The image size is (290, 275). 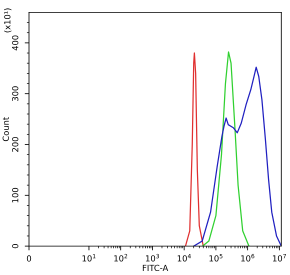 What do you see at coordinates (15, 246) in the screenshot?
I see `y-tick-label: 0` at bounding box center [15, 246].